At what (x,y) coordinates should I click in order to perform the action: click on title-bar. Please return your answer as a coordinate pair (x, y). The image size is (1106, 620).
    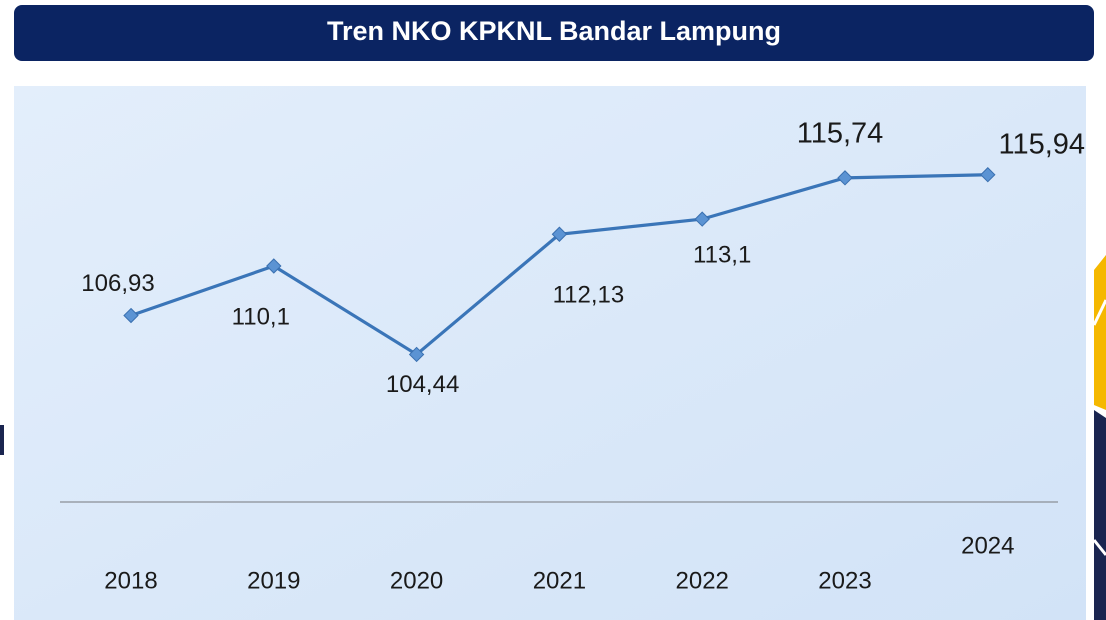
    Looking at the image, I should click on (554, 33).